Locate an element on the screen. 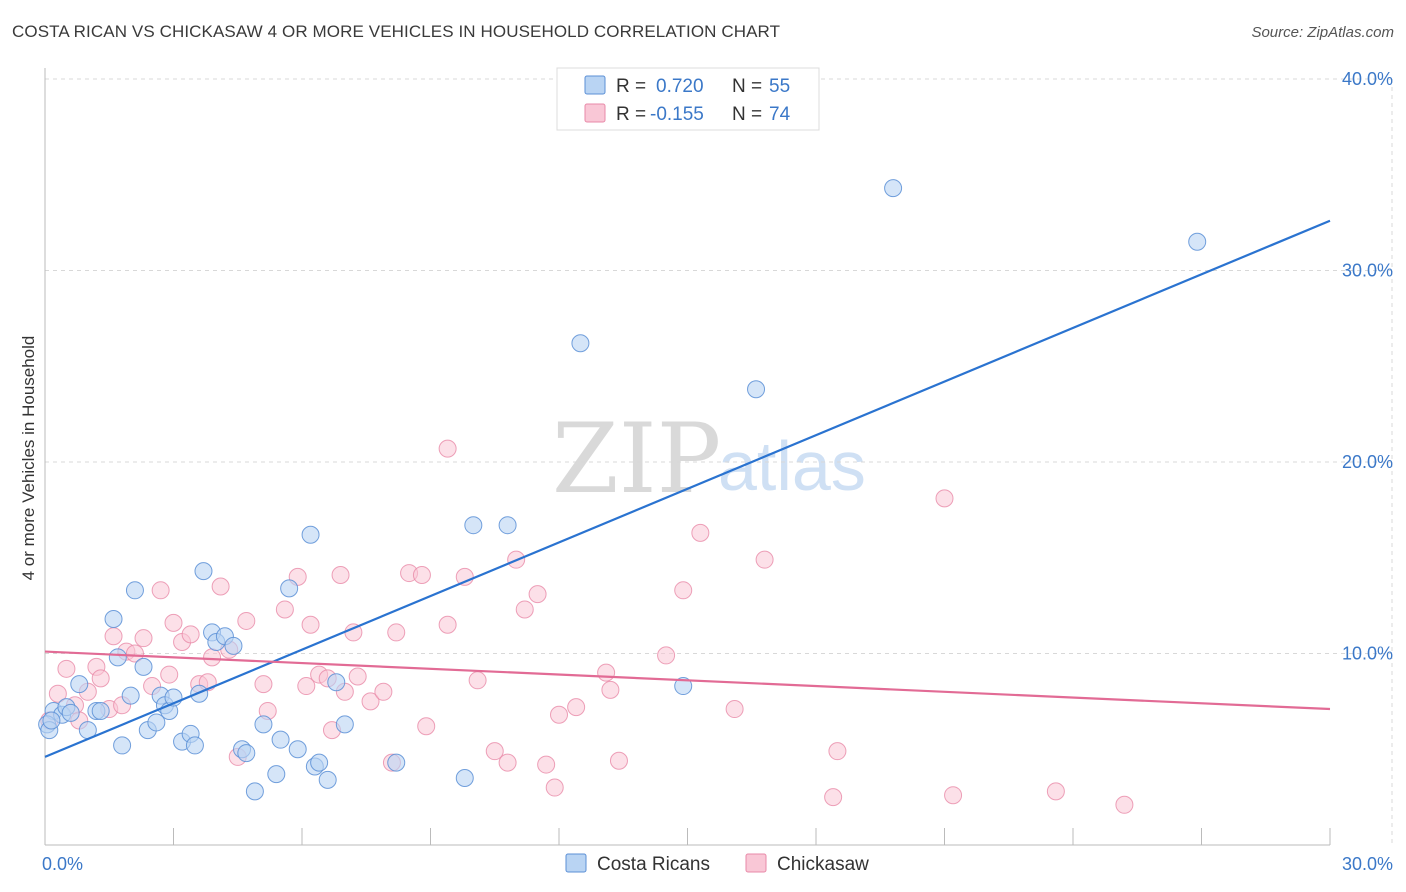  legend-r-label-2: R = is located at coordinates (631, 114).